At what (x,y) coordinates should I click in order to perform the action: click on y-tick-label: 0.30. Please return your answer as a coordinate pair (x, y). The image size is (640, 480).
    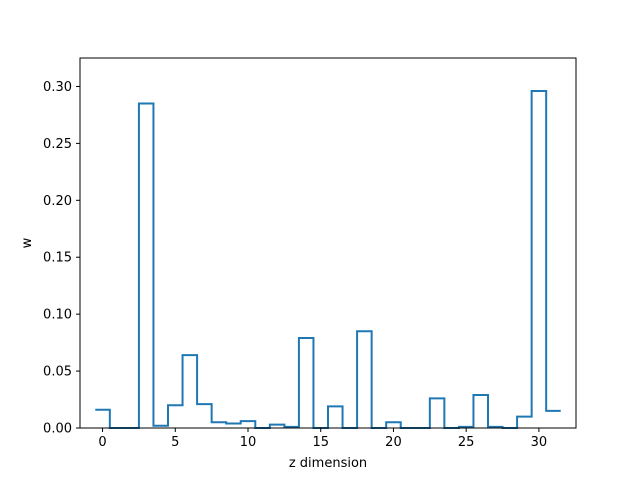
    Looking at the image, I should click on (57, 87).